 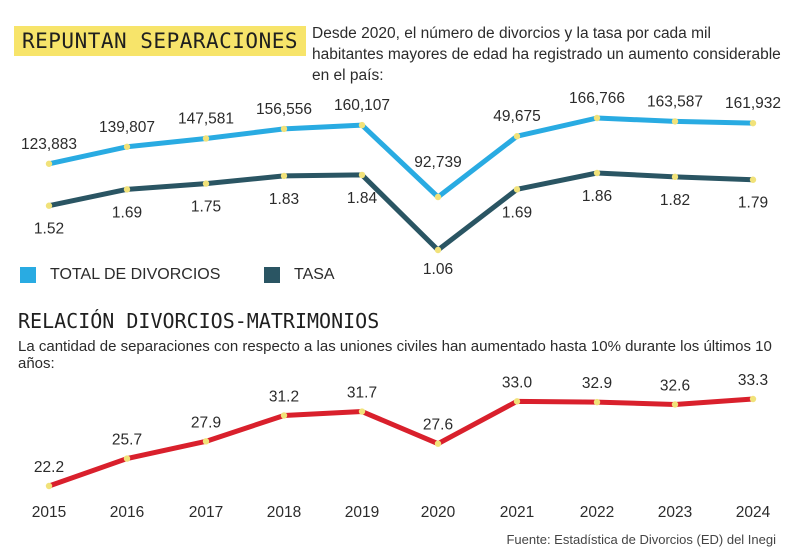 What do you see at coordinates (314, 274) in the screenshot?
I see `legend-tasa-label: TASA` at bounding box center [314, 274].